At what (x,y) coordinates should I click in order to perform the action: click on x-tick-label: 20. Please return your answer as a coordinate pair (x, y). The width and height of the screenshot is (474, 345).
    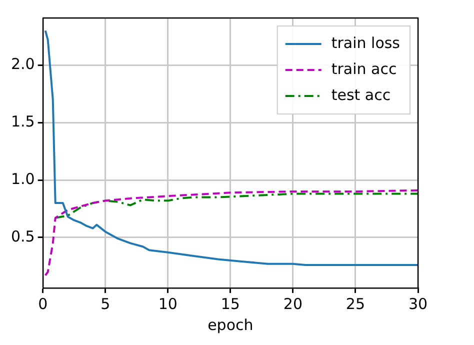
    Looking at the image, I should click on (292, 303).